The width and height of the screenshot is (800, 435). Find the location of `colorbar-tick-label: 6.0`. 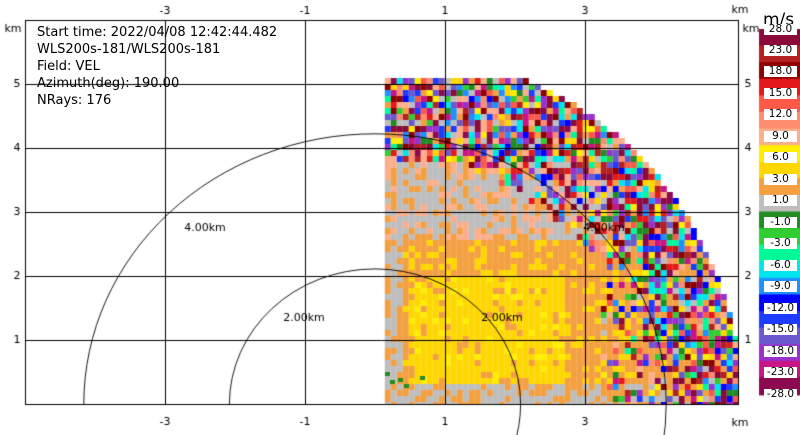

colorbar-tick-label: 6.0 is located at coordinates (780, 158).